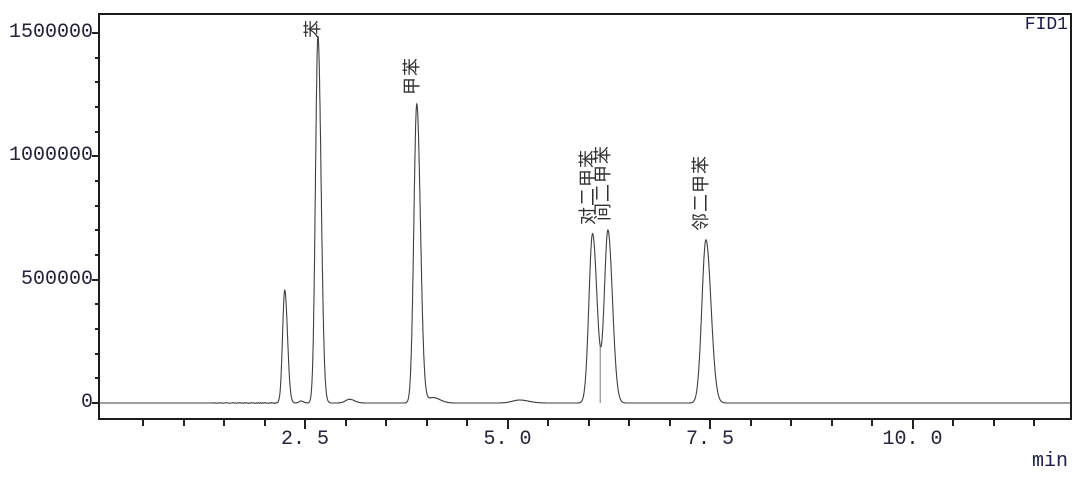  I want to click on x-tick-label: 7. 5, so click(710, 439).